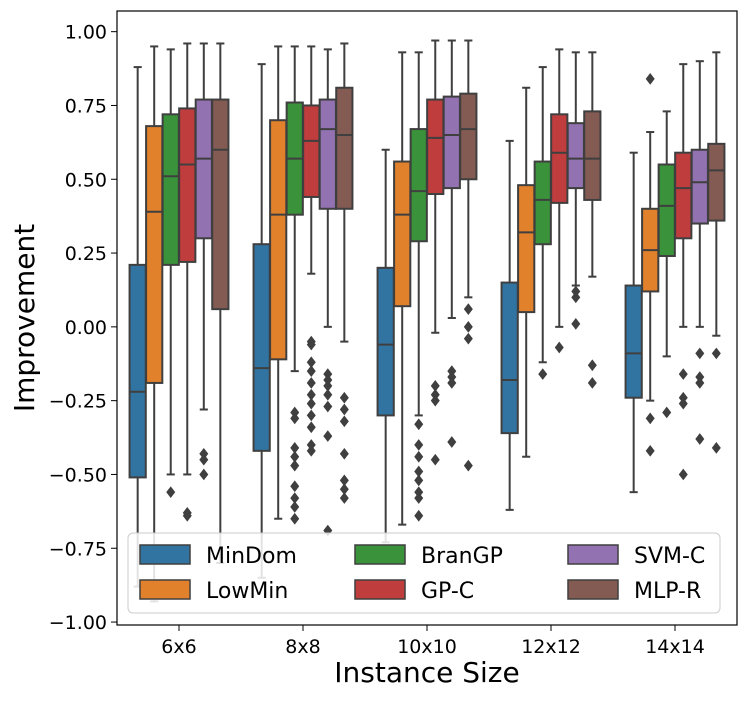  I want to click on y-tick-label: 0.50, so click(86, 180).